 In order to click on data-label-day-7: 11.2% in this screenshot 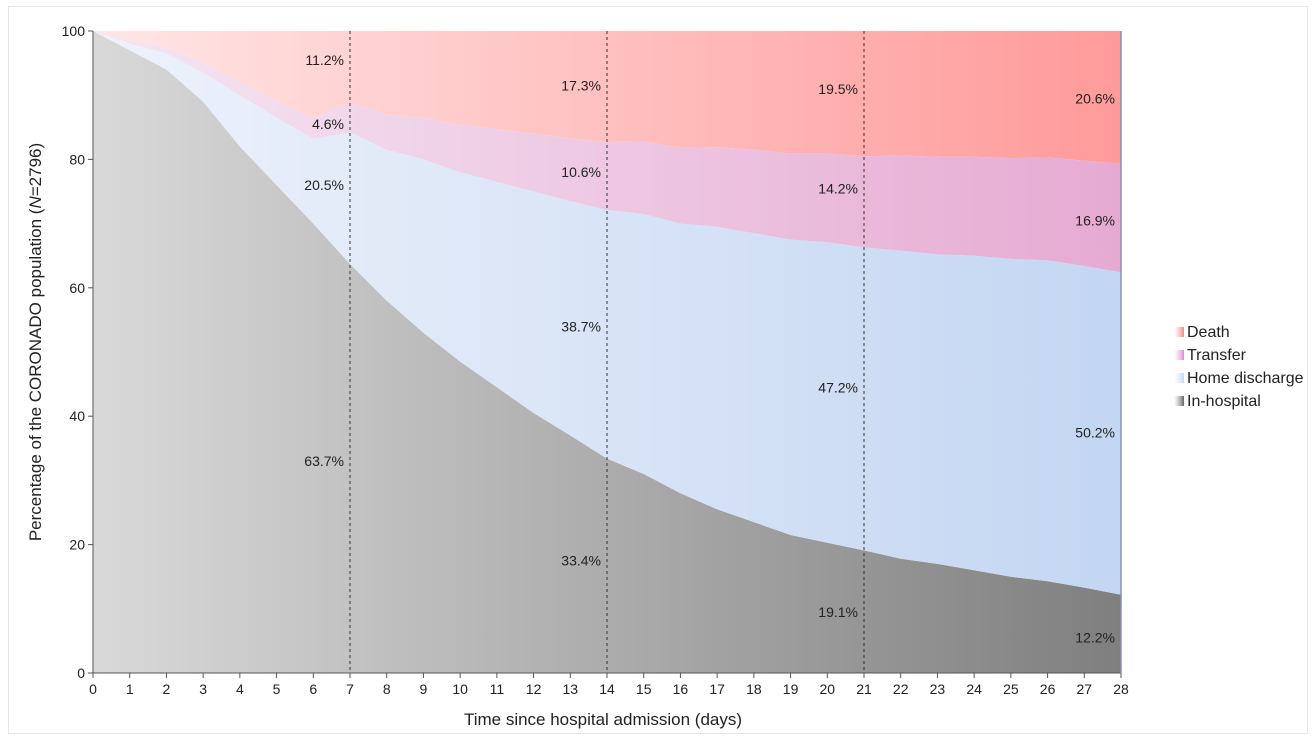, I will do `click(324, 60)`.